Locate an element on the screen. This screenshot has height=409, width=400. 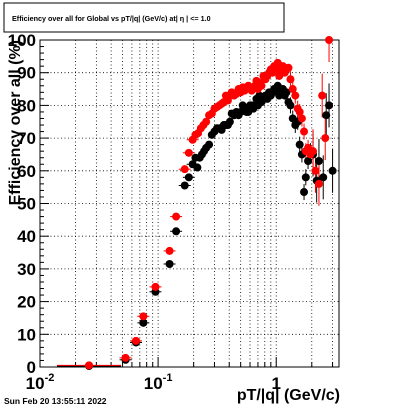
y-tick-labels: 0 10 20 30 40 50 60 70 80 90 100 is located at coordinates (22, 204).